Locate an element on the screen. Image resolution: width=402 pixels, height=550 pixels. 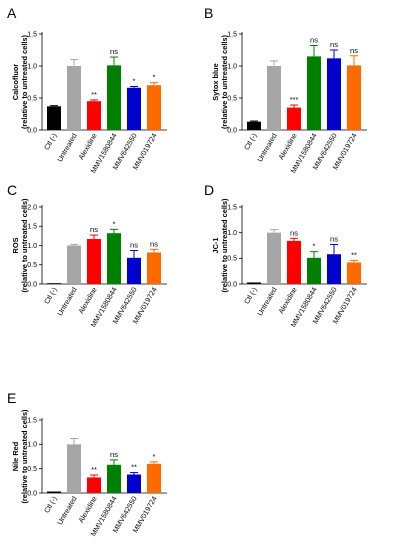
panel-letter: D is located at coordinates (209, 190).